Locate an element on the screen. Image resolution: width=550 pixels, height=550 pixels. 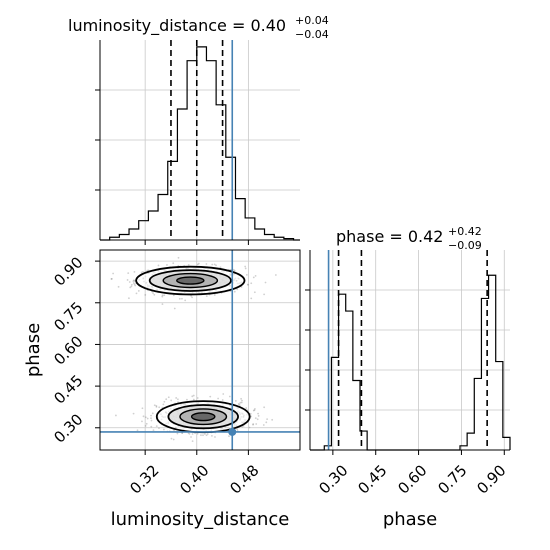
y-tick-label: 0.90 is located at coordinates (68, 271).